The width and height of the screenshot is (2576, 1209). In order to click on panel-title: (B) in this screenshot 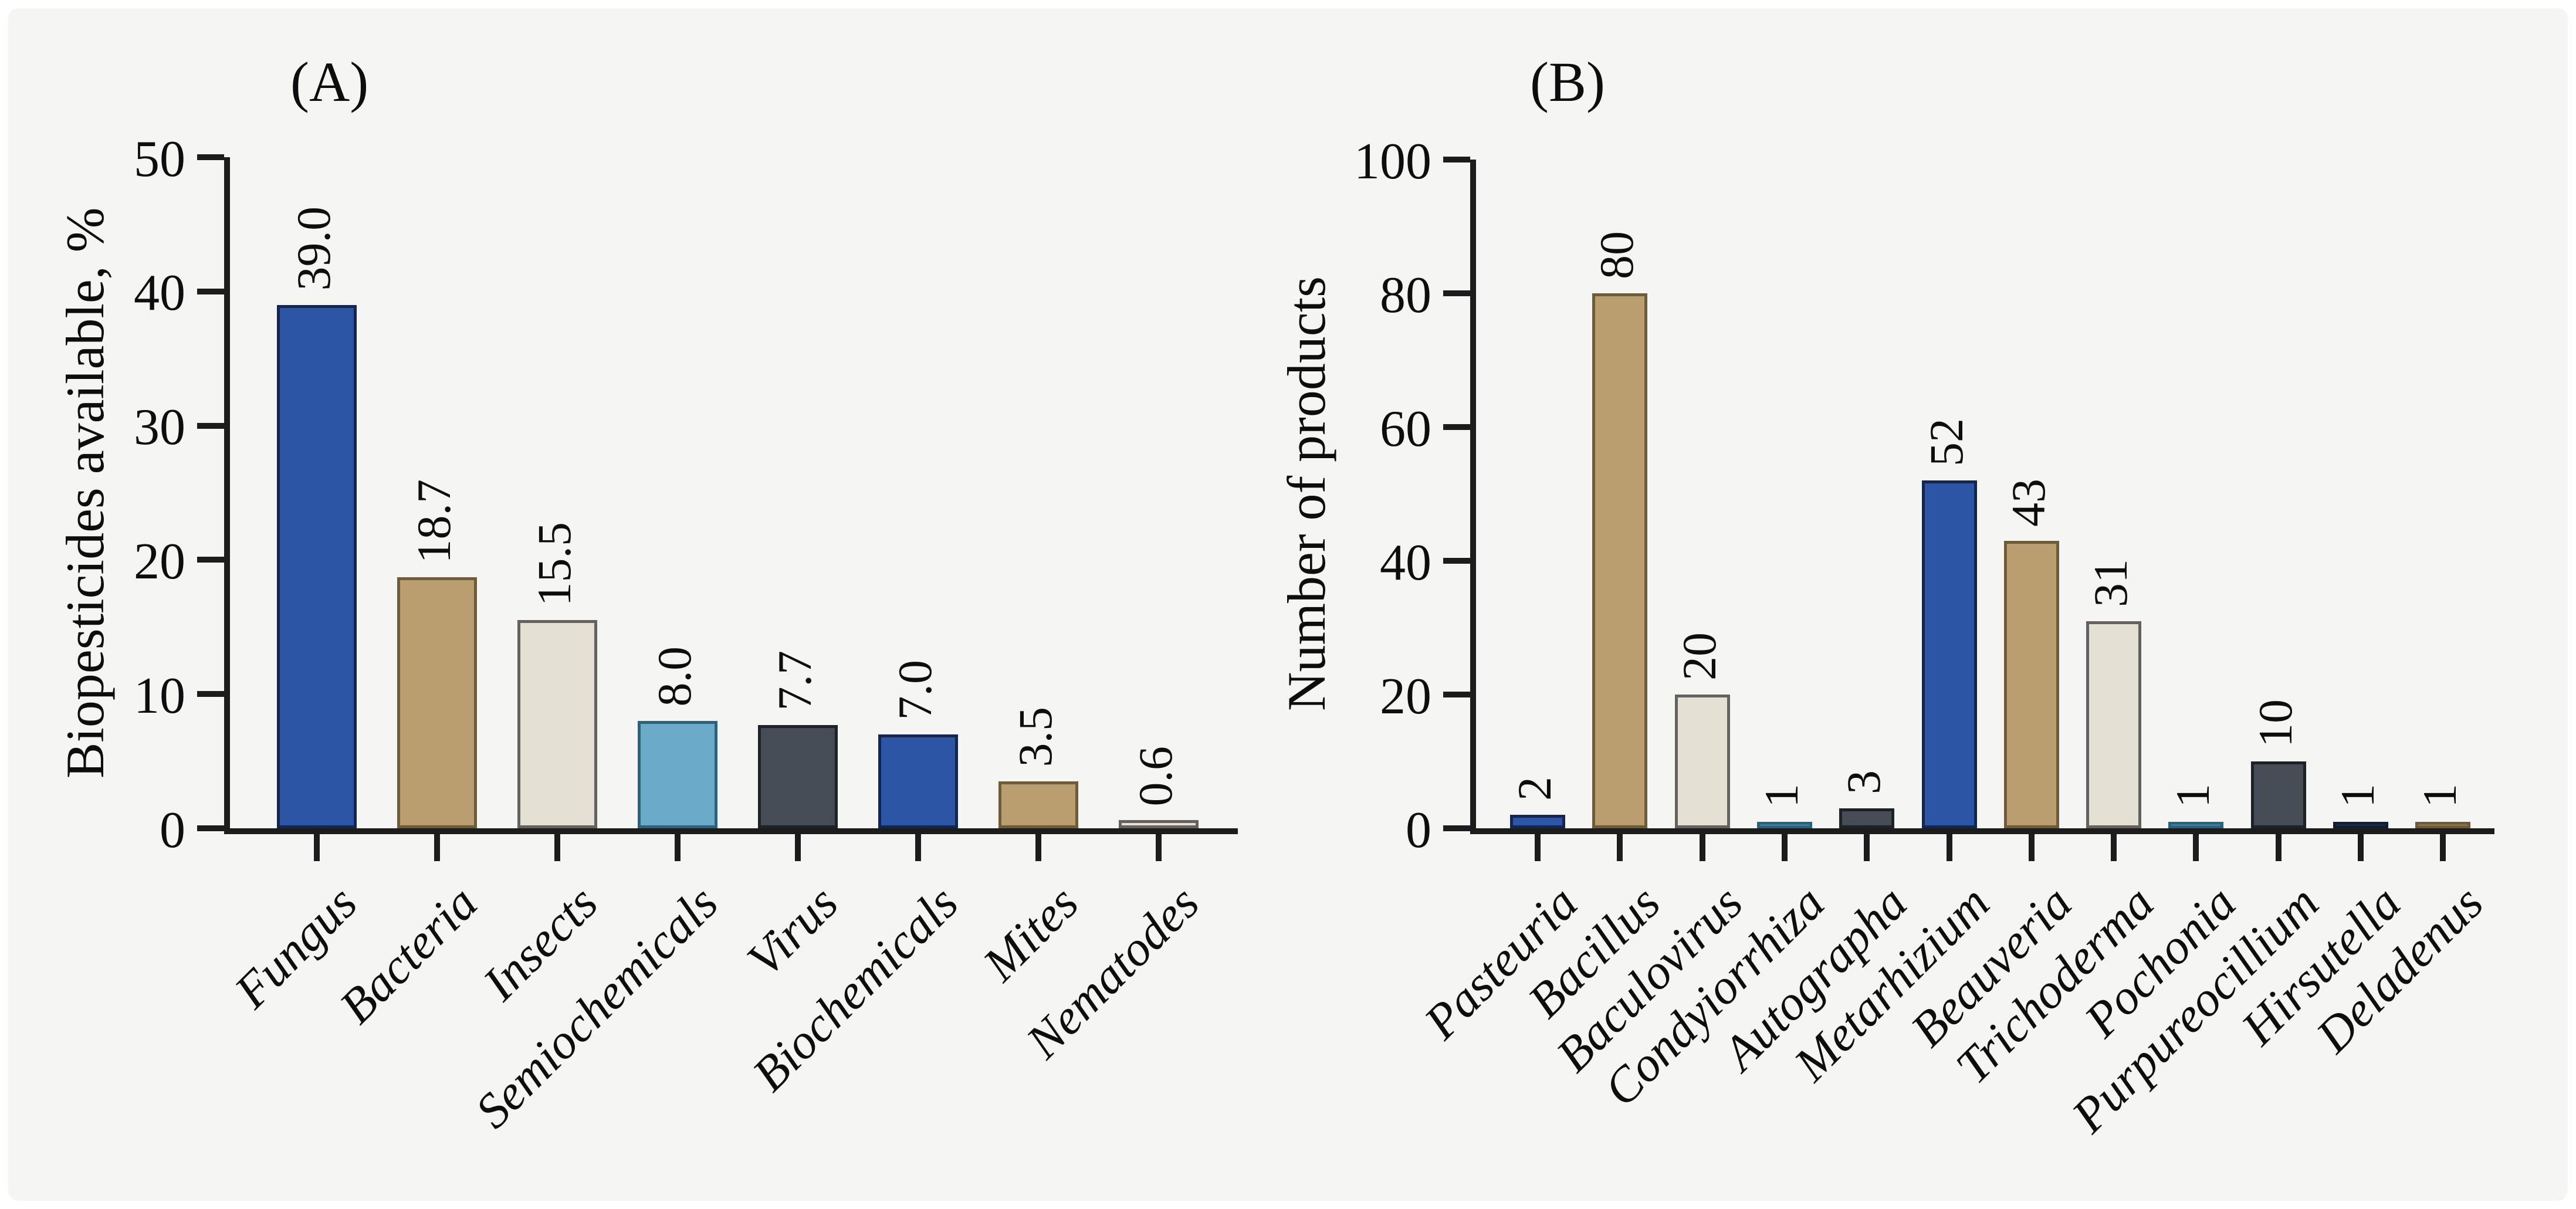, I will do `click(1567, 81)`.